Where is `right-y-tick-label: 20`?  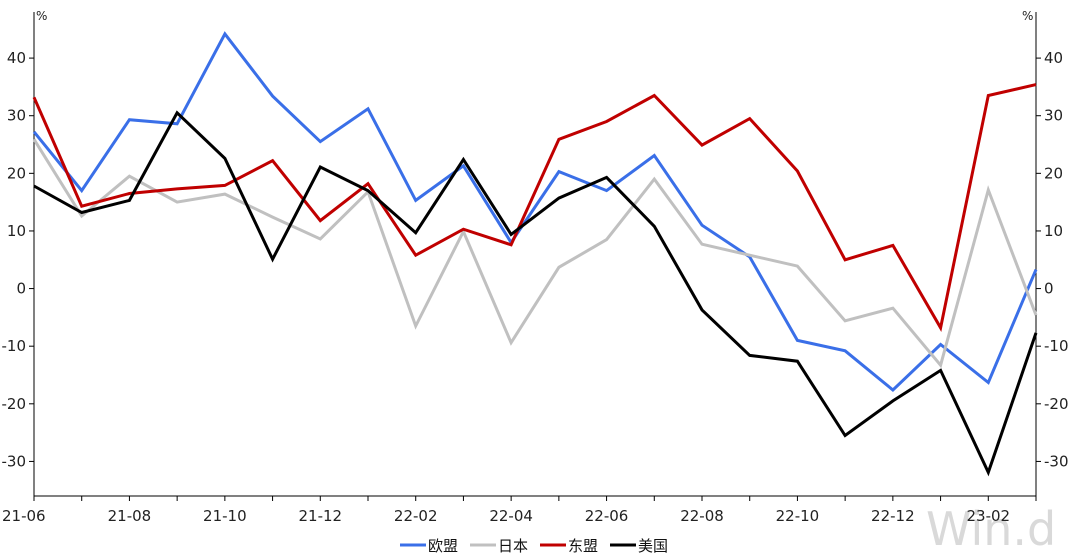 right-y-tick-label: 20 is located at coordinates (1053, 173).